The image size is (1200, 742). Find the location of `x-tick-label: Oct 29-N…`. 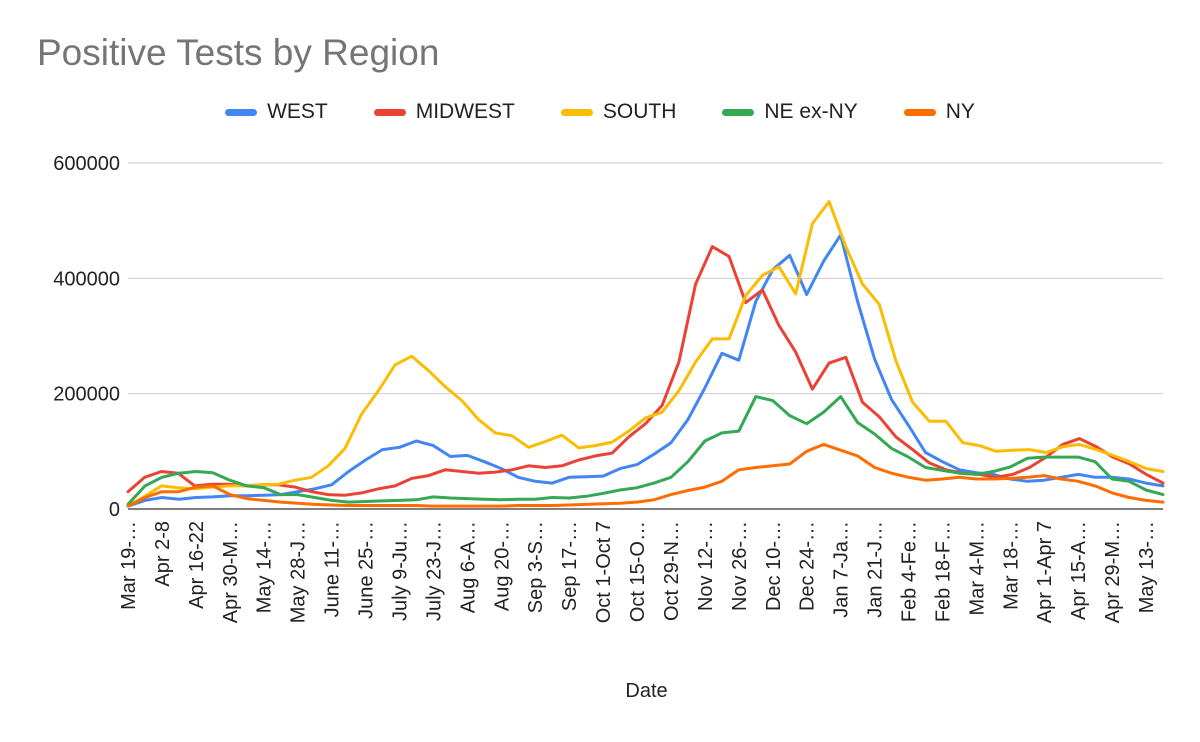

x-tick-label: Oct 29-N… is located at coordinates (672, 571).